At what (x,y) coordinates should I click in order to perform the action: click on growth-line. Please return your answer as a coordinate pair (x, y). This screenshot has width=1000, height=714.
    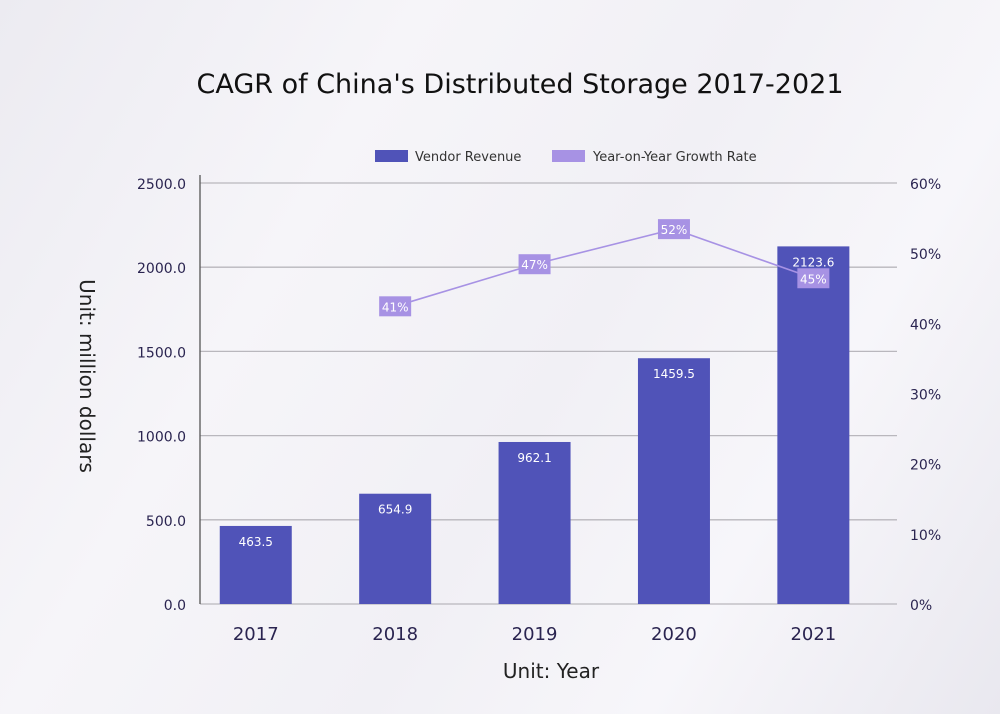
    Looking at the image, I should click on (604, 268).